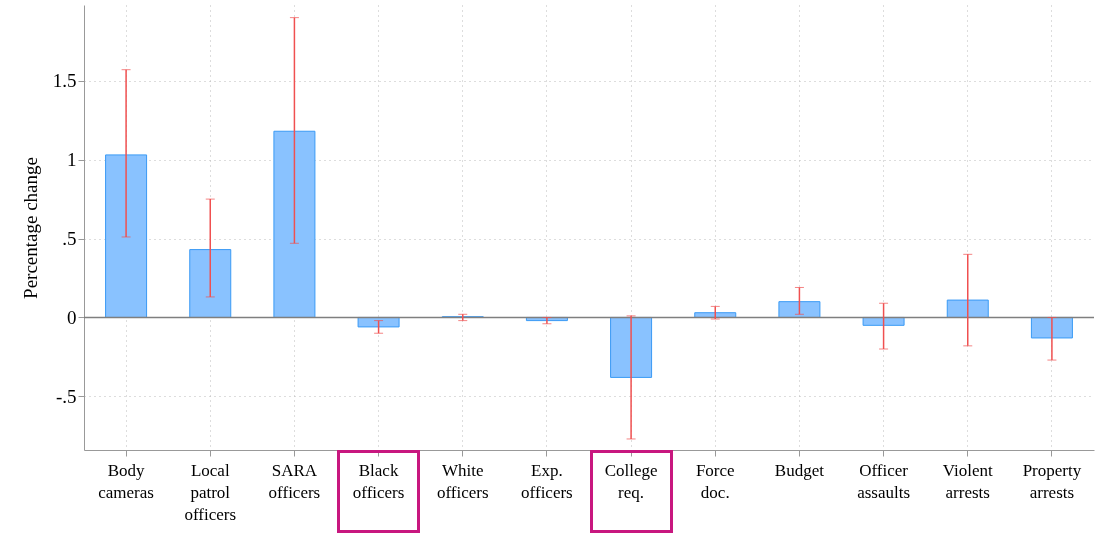 This screenshot has height=533, width=1101. What do you see at coordinates (884, 481) in the screenshot?
I see `x-tick-label: Officer assaults` at bounding box center [884, 481].